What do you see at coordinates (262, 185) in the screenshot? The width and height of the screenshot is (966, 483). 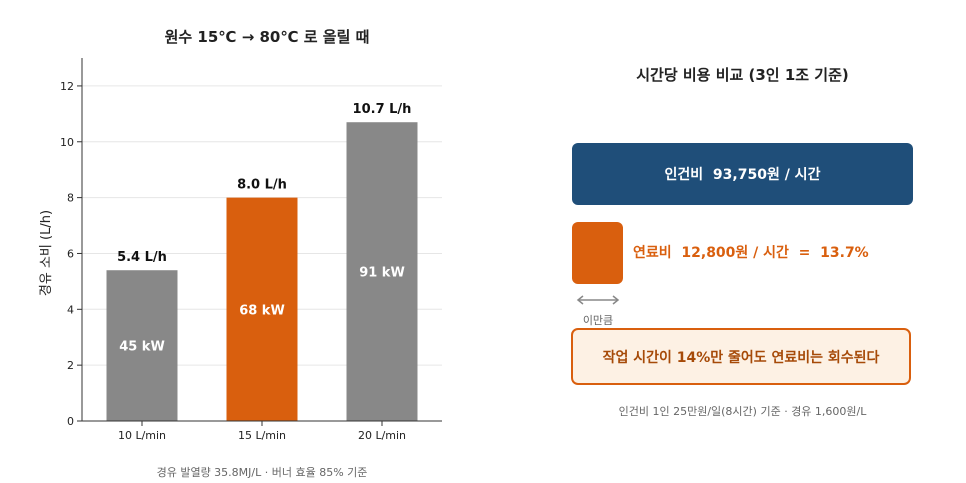 I see `bar-value-label: 8.0 L/h` at bounding box center [262, 185].